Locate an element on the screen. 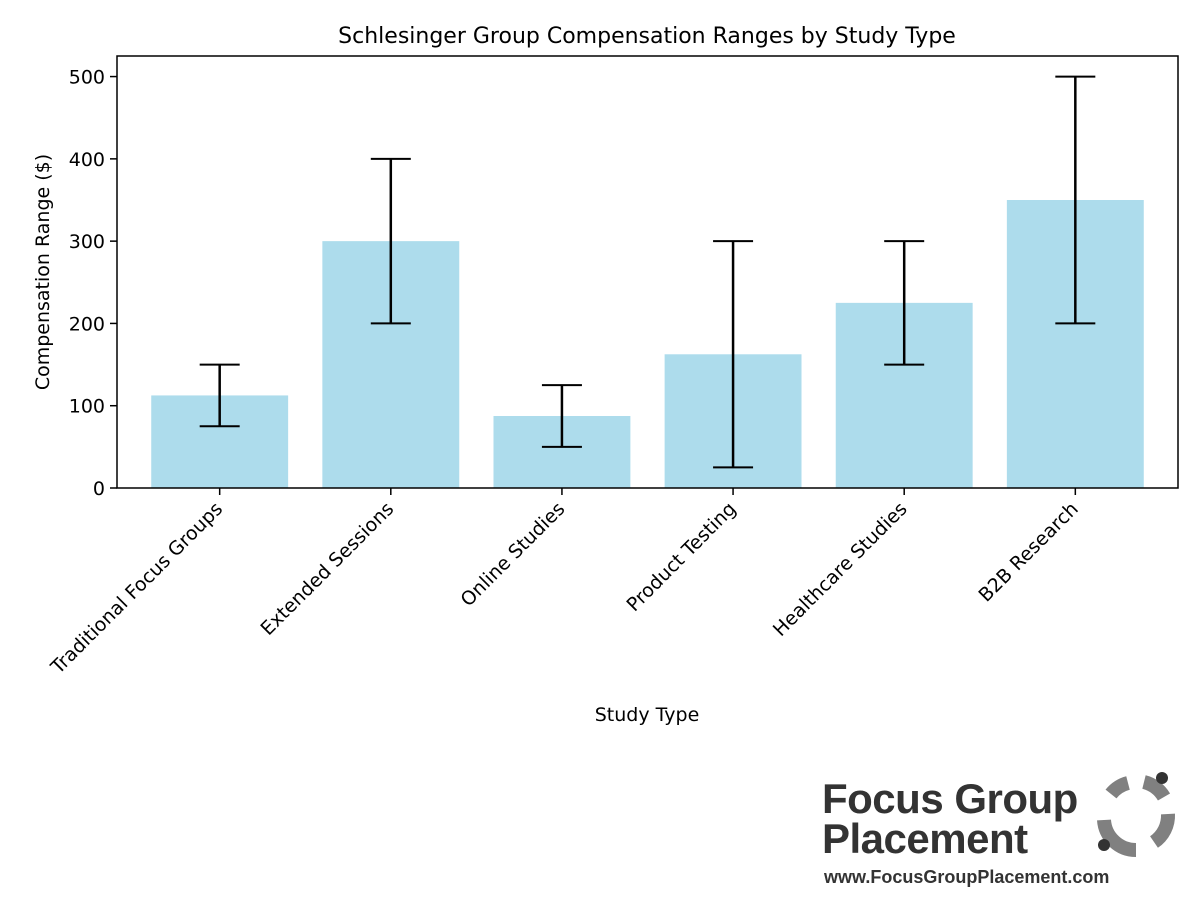 The height and width of the screenshot is (911, 1200). x-tick-label: Traditional Focus Groups is located at coordinates (136, 588).